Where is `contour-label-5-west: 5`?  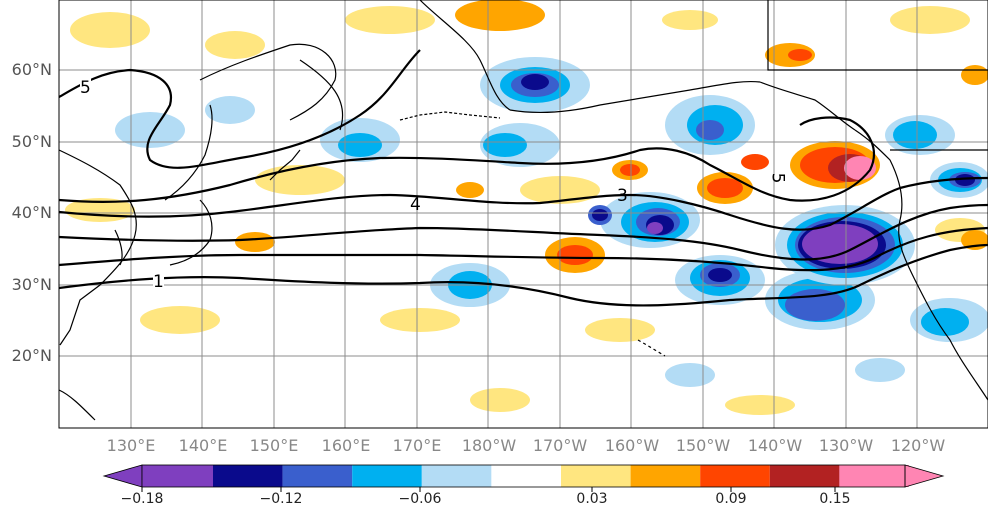
contour-label-5-west: 5 is located at coordinates (85, 88).